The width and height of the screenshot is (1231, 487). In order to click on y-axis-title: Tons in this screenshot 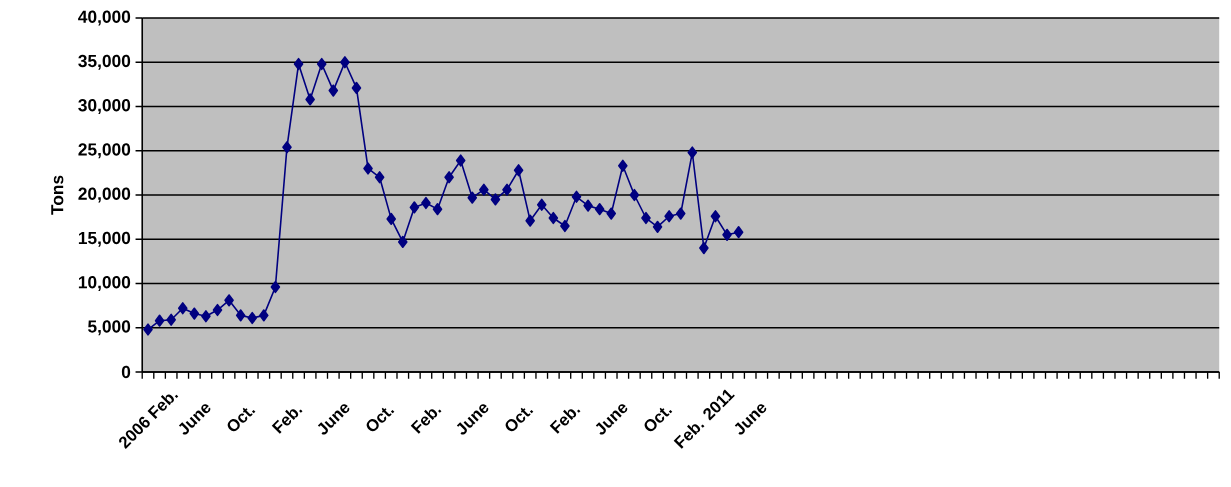, I will do `click(57, 195)`.